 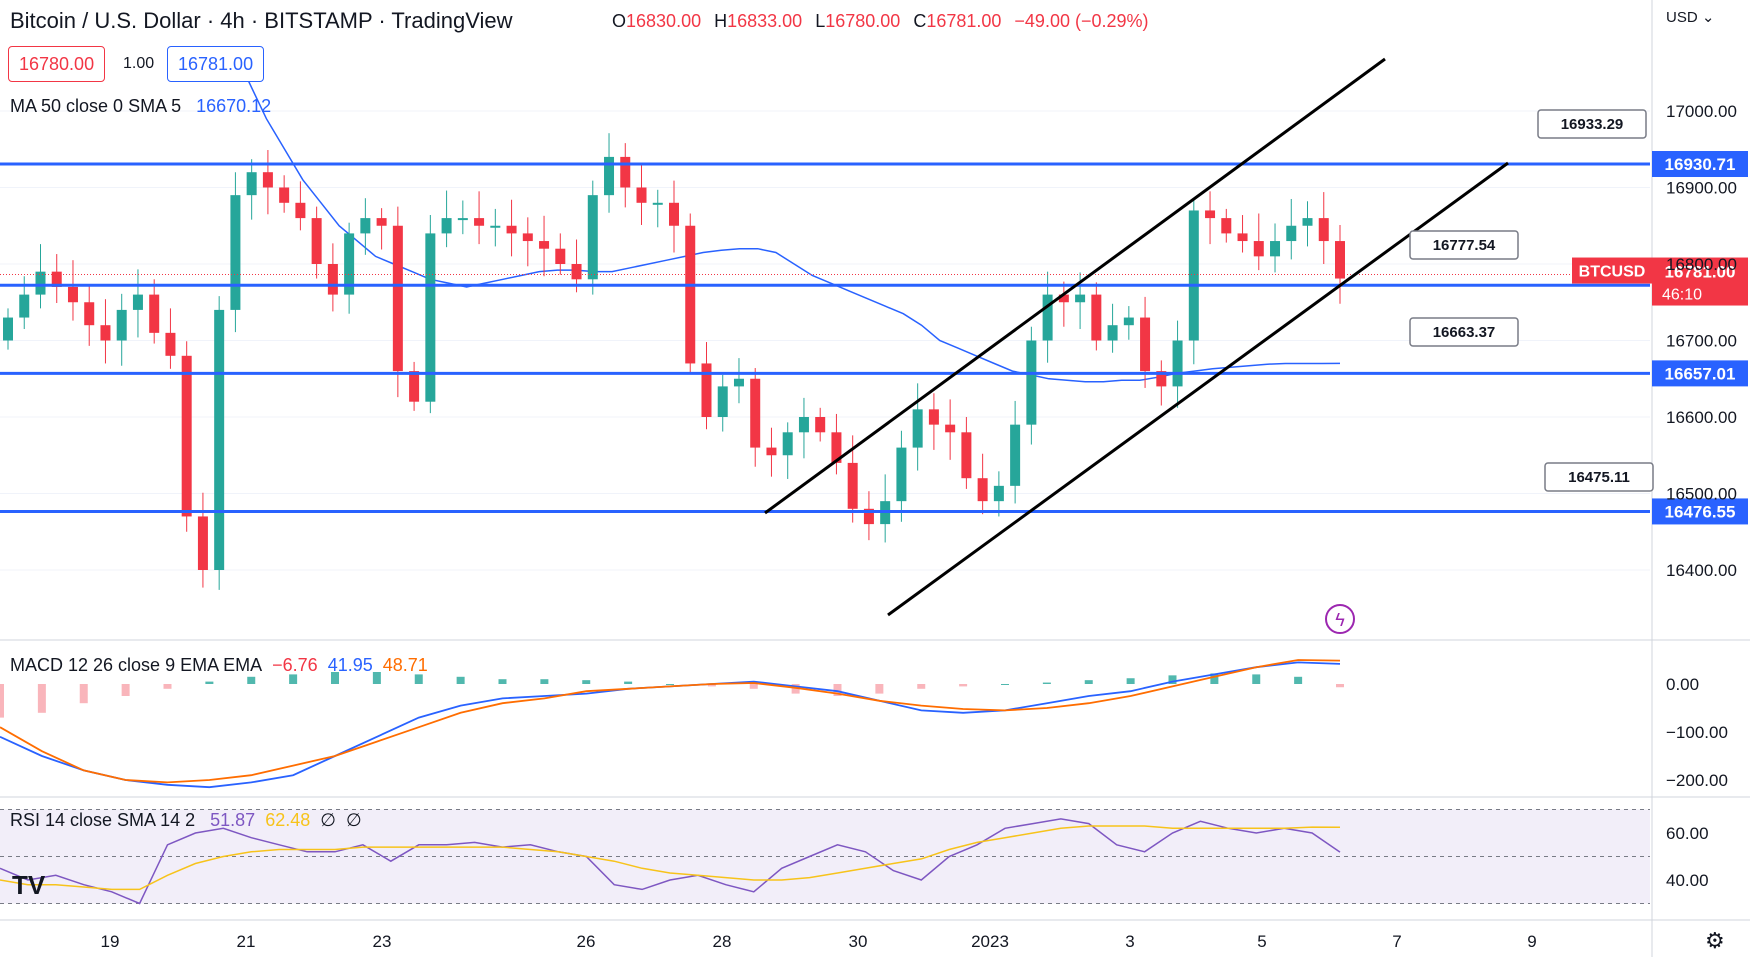 What do you see at coordinates (913, 940) in the screenshot?
I see `time-axis: 19 21 23 26 28 30 2023 3 5 7 9 ⚙` at bounding box center [913, 940].